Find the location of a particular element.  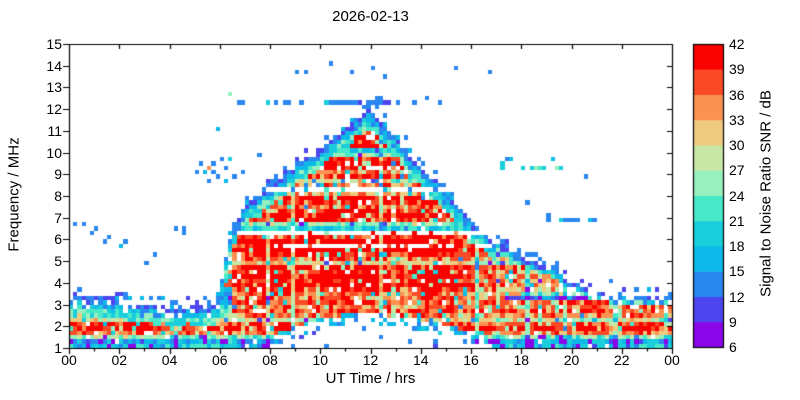

colorbar-tick-label: 42 is located at coordinates (737, 44).